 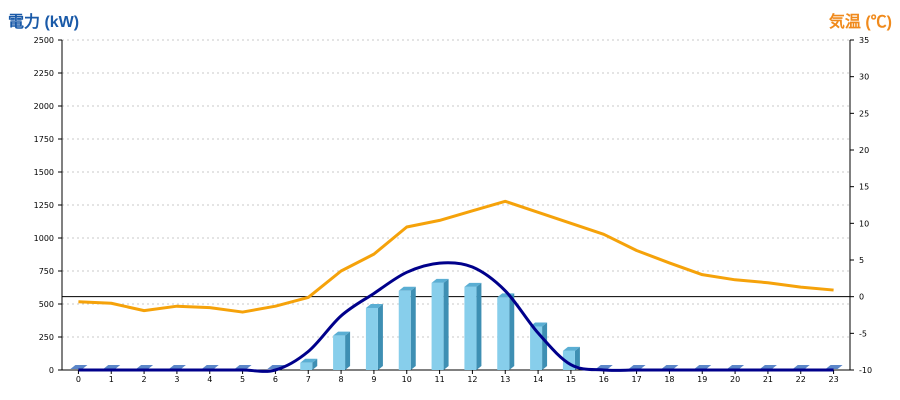 What do you see at coordinates (571, 379) in the screenshot?
I see `x-tick-label: 15` at bounding box center [571, 379].